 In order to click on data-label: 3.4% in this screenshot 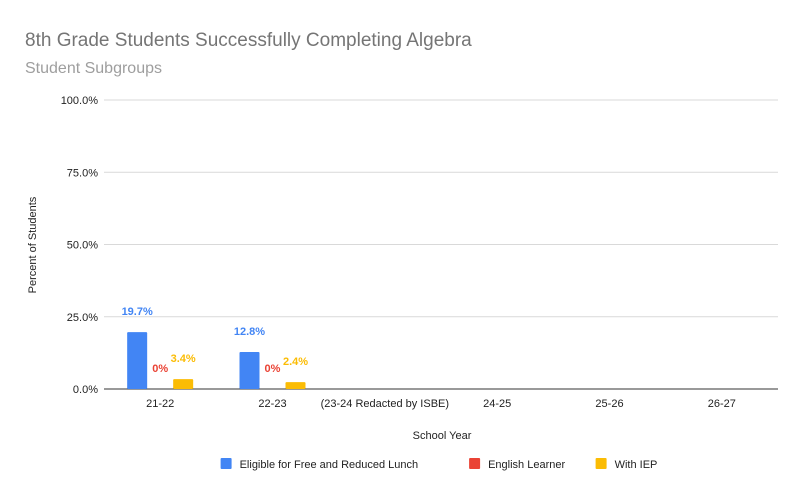, I will do `click(183, 359)`.